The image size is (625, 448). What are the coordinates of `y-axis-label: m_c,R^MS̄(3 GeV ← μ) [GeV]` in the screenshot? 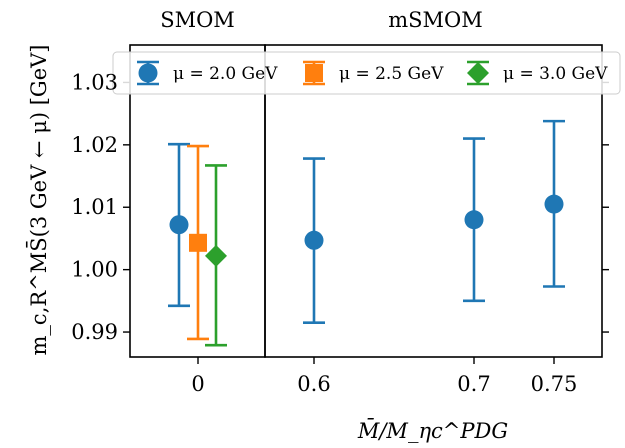 It's located at (38, 200).